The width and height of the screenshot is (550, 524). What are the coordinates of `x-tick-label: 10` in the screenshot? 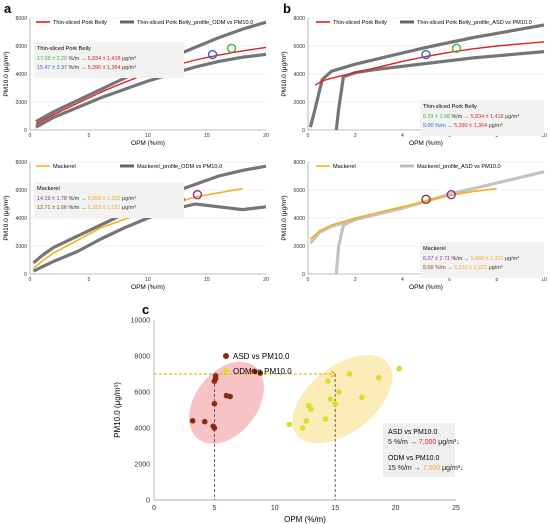 It's located at (544, 280).